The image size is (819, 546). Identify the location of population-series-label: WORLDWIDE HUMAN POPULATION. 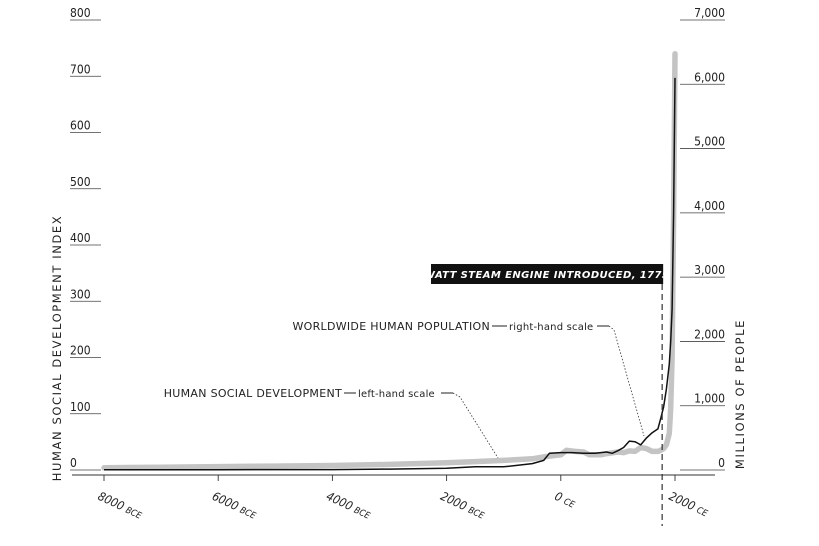
(391, 326).